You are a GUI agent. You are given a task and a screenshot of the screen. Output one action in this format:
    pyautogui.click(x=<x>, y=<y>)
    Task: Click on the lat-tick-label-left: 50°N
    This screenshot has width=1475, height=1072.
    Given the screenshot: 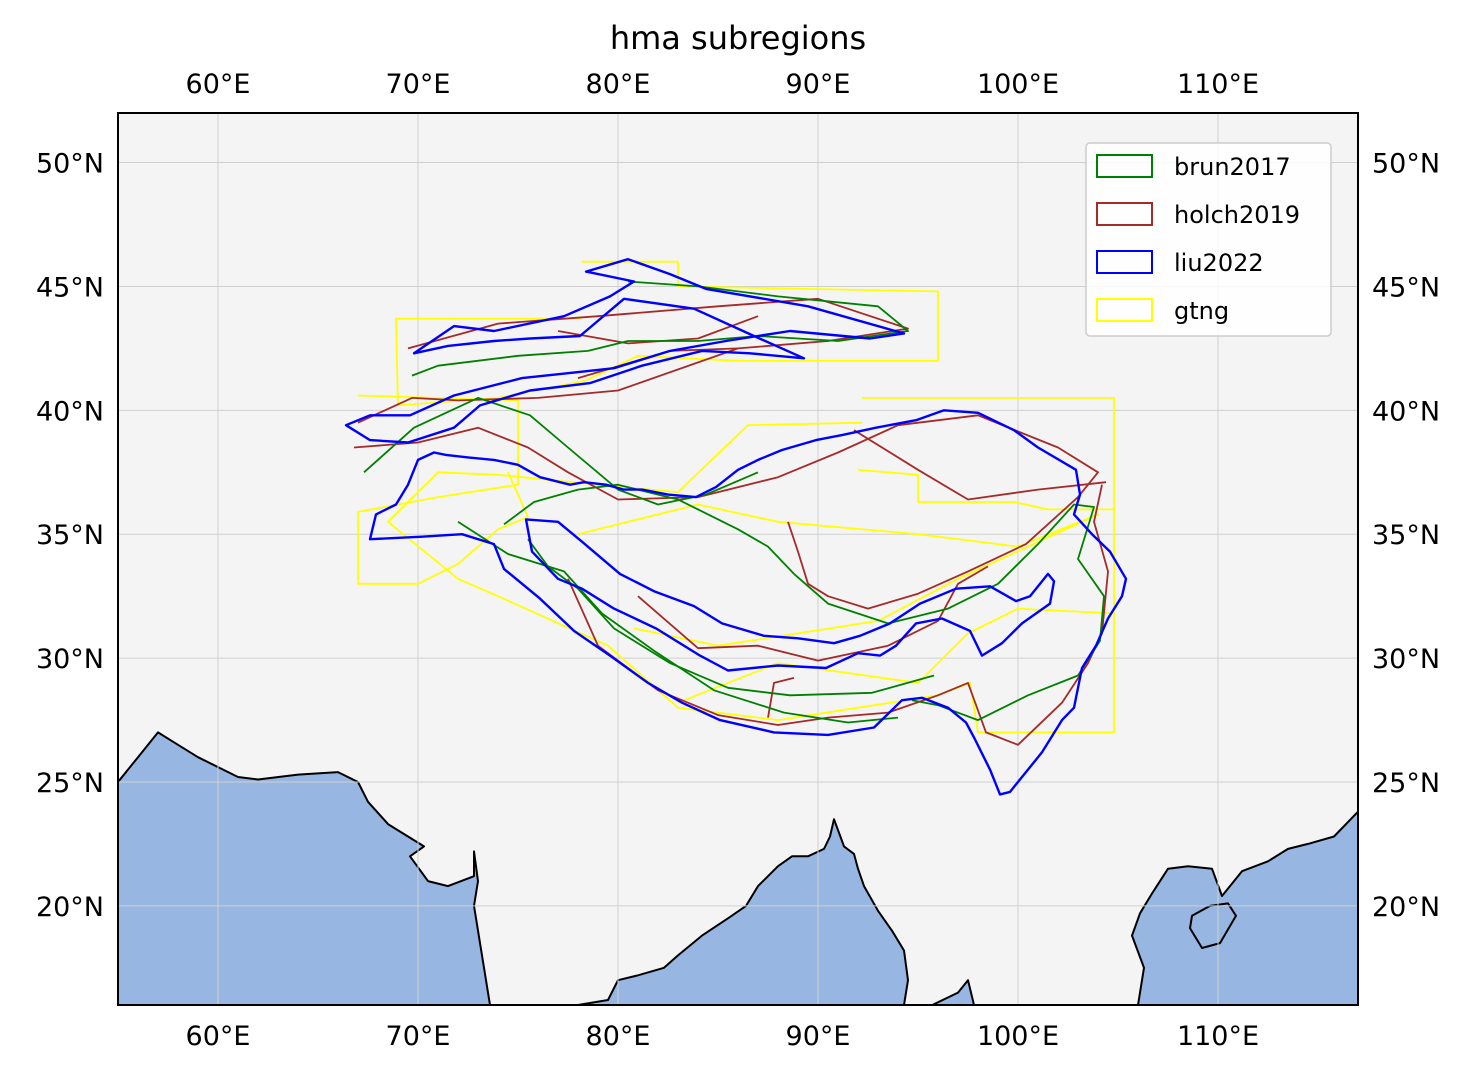 What is the action you would take?
    pyautogui.click(x=70, y=164)
    